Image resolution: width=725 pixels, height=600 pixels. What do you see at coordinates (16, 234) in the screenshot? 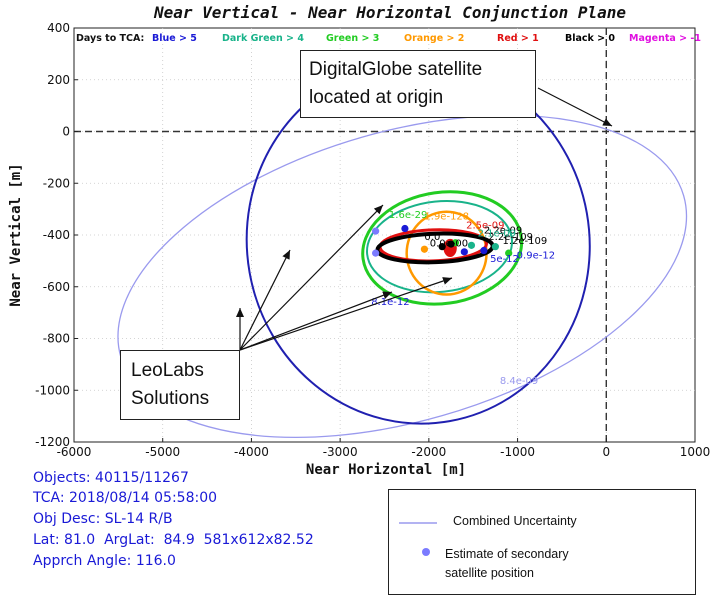
I see `y-axis-label: Near Vertical [m]` at bounding box center [16, 234].